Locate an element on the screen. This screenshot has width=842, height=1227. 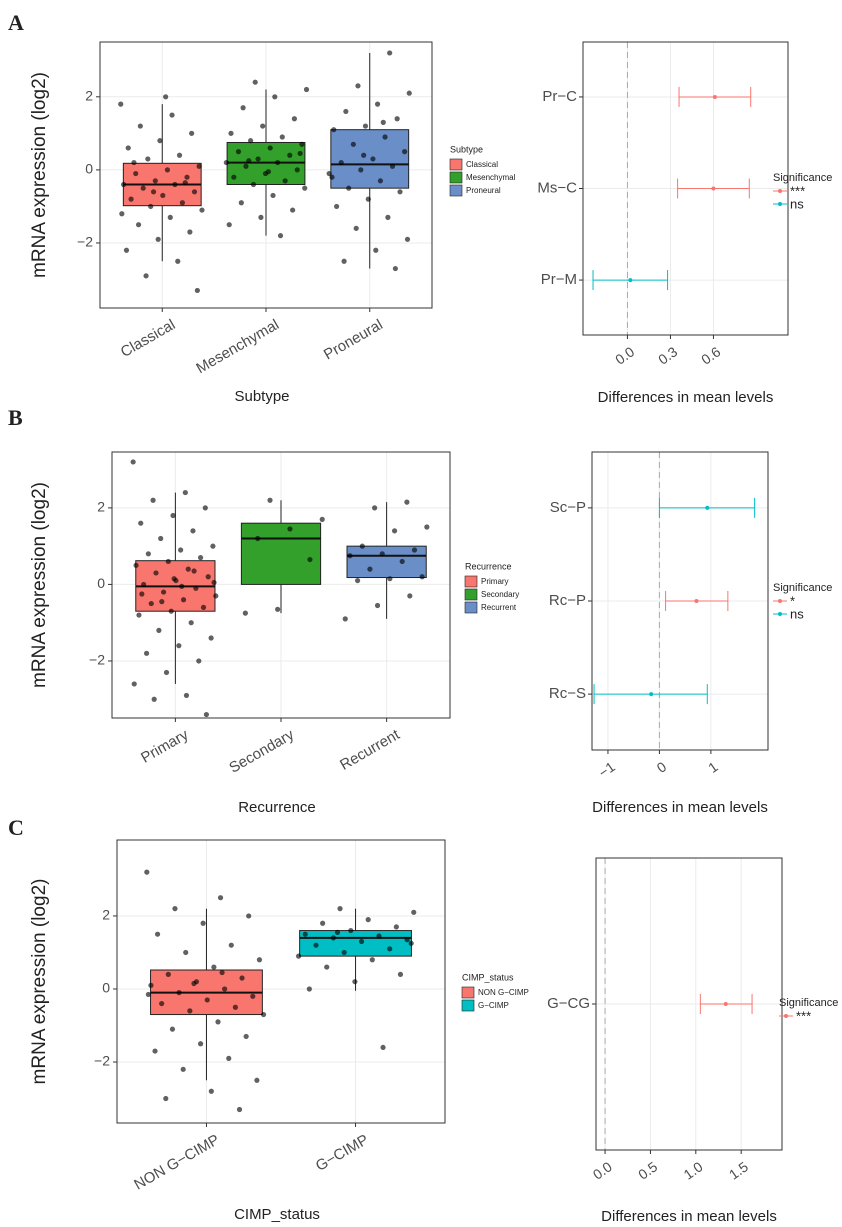
y-tick-label: 0 is located at coordinates (89, 169).